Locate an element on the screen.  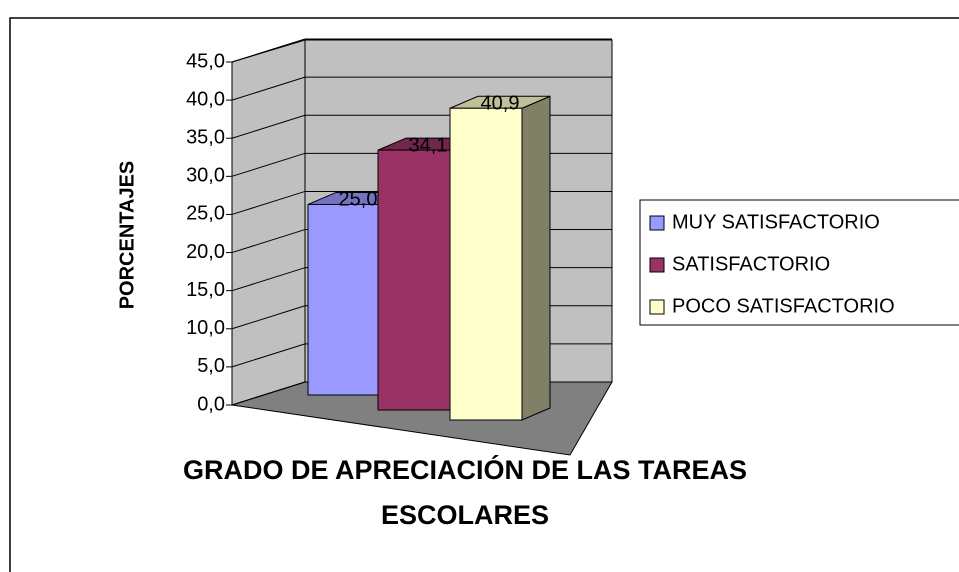
bar-side is located at coordinates (536, 258).